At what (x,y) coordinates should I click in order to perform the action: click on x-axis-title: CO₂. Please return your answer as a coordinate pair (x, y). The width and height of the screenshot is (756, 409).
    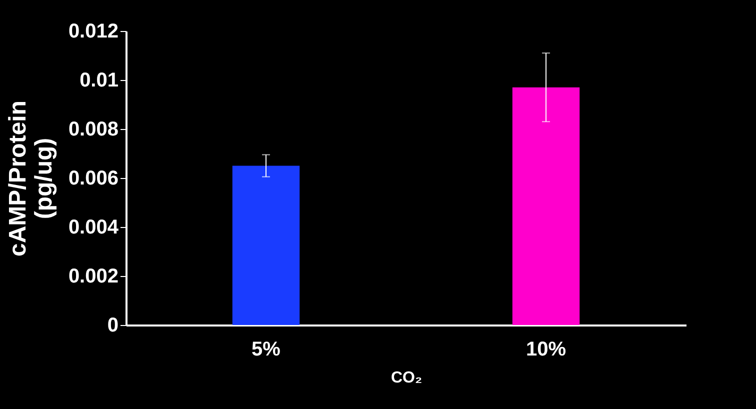
    Looking at the image, I should click on (406, 378).